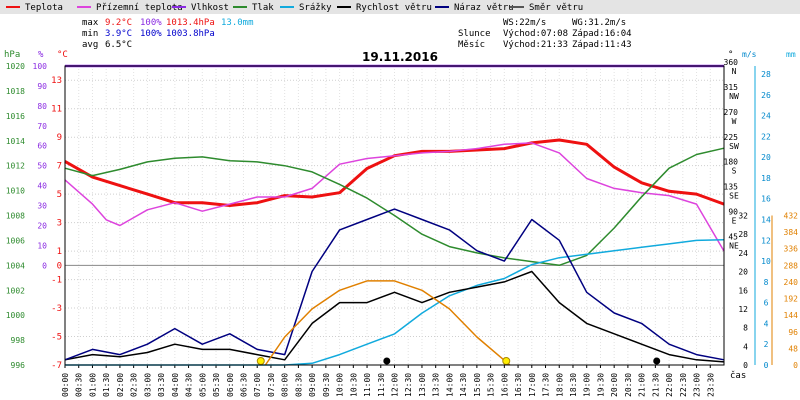 This screenshot has width=800, height=400. Describe the element at coordinates (449, 385) in the screenshot. I see `x-tick-label: 14:00` at that location.